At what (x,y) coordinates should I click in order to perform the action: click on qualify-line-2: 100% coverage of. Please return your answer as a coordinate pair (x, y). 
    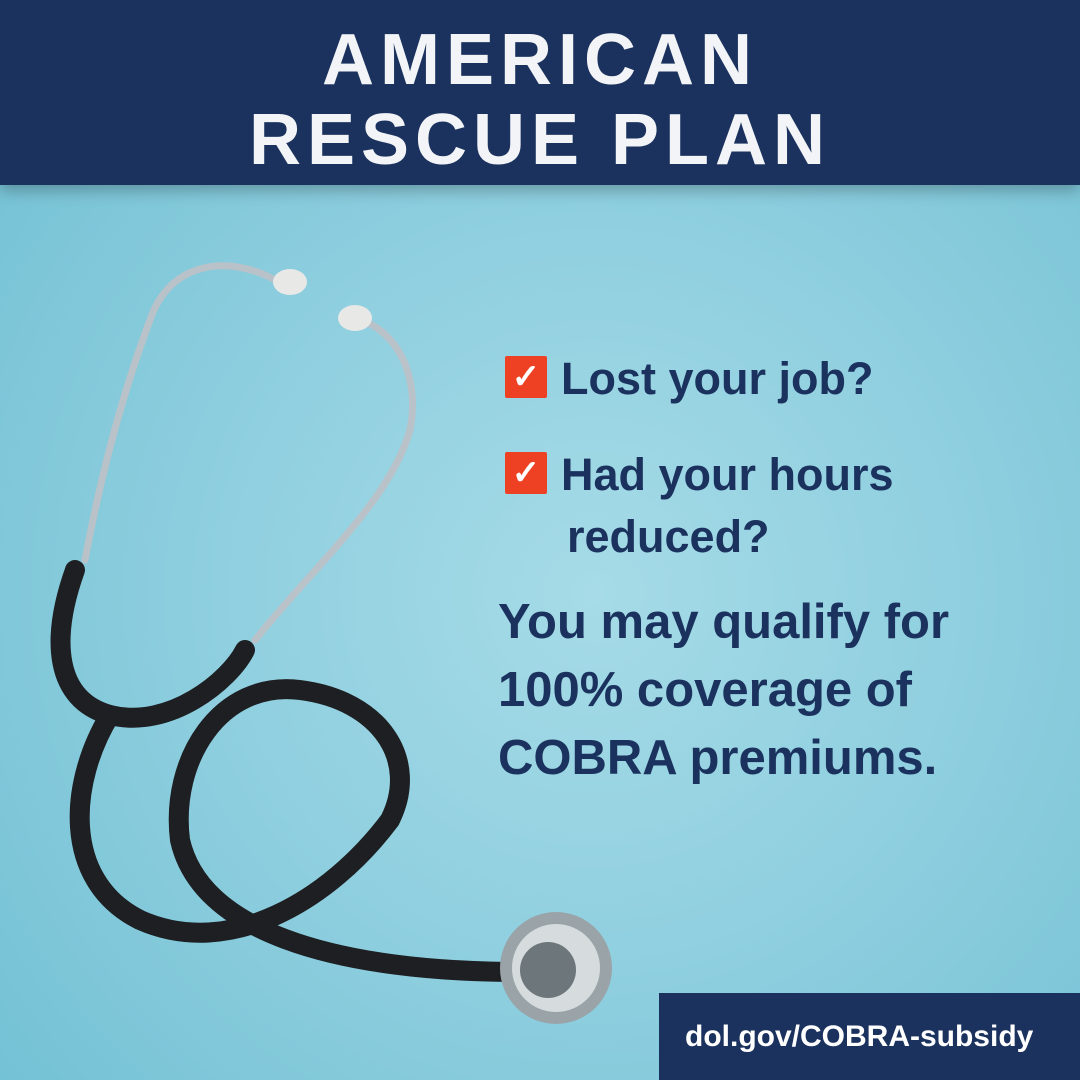
    Looking at the image, I should click on (705, 690).